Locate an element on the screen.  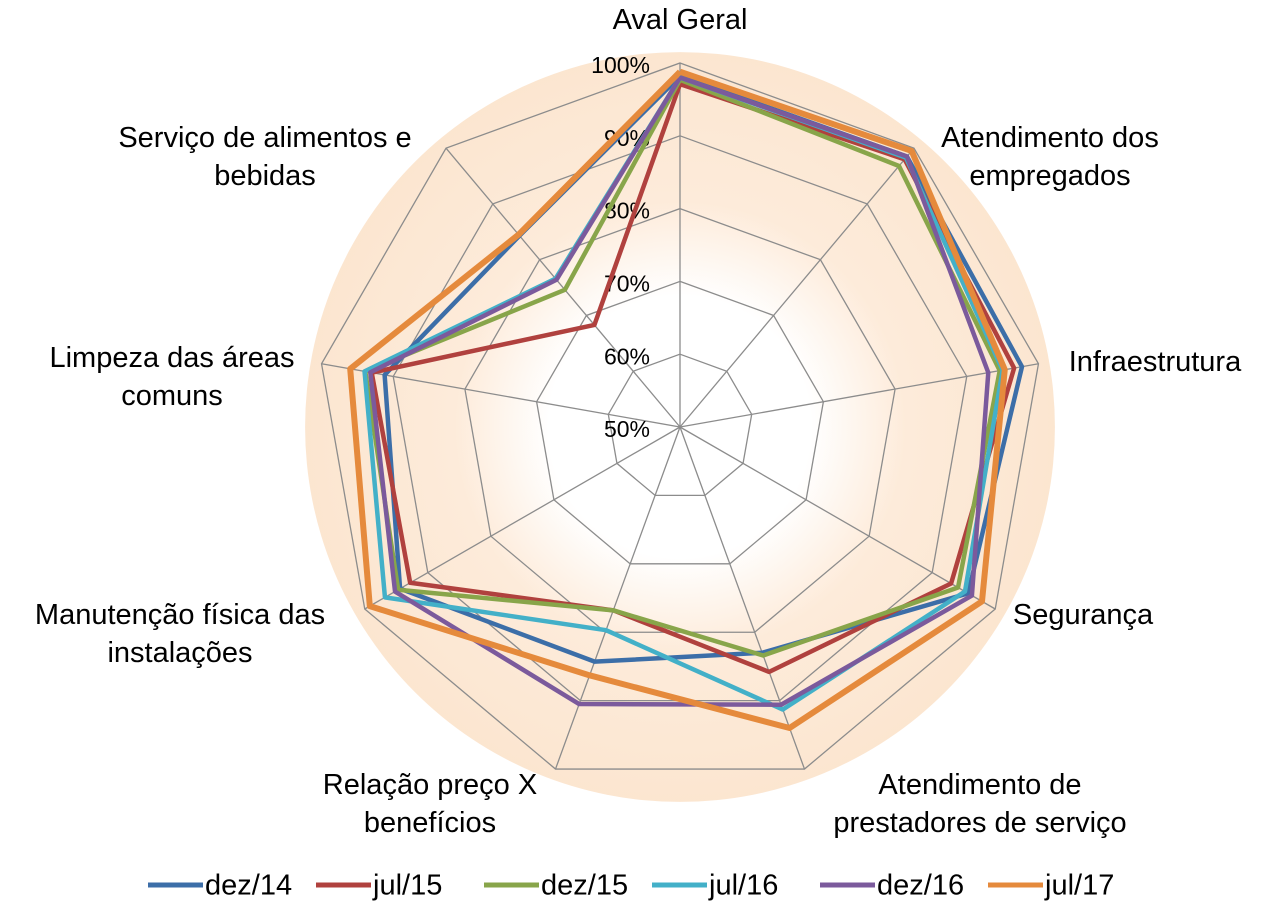
legend-label: jul/15 is located at coordinates (407, 886).